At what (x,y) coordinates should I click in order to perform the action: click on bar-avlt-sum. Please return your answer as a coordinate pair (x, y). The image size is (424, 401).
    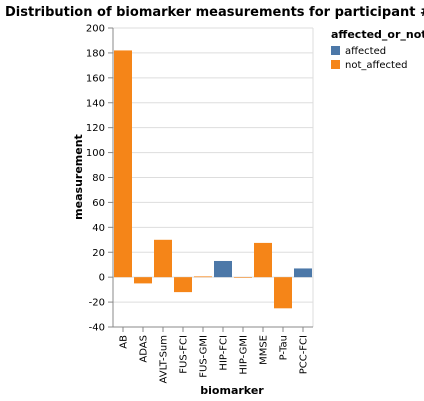
    Looking at the image, I should click on (163, 258).